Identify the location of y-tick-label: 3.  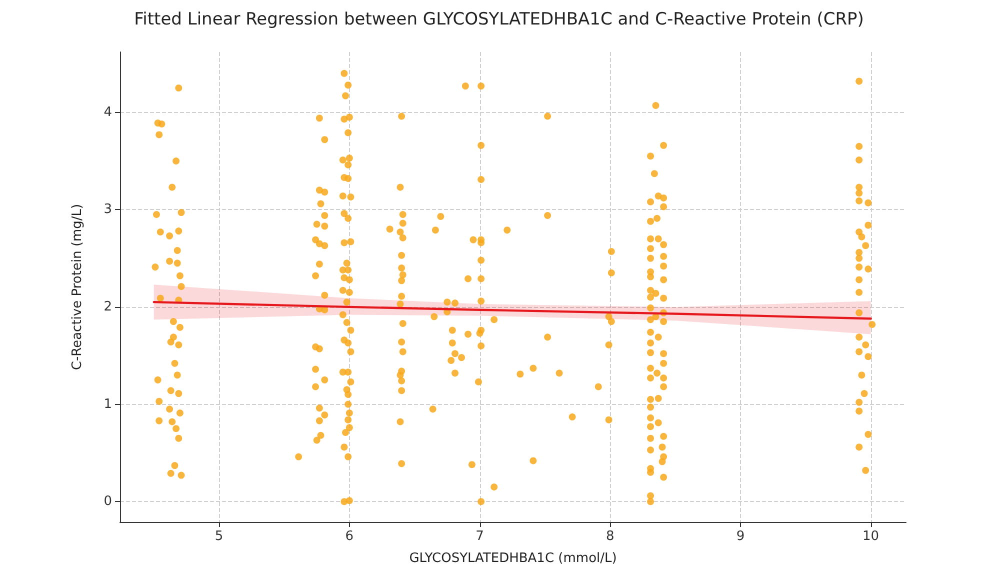
(108, 210).